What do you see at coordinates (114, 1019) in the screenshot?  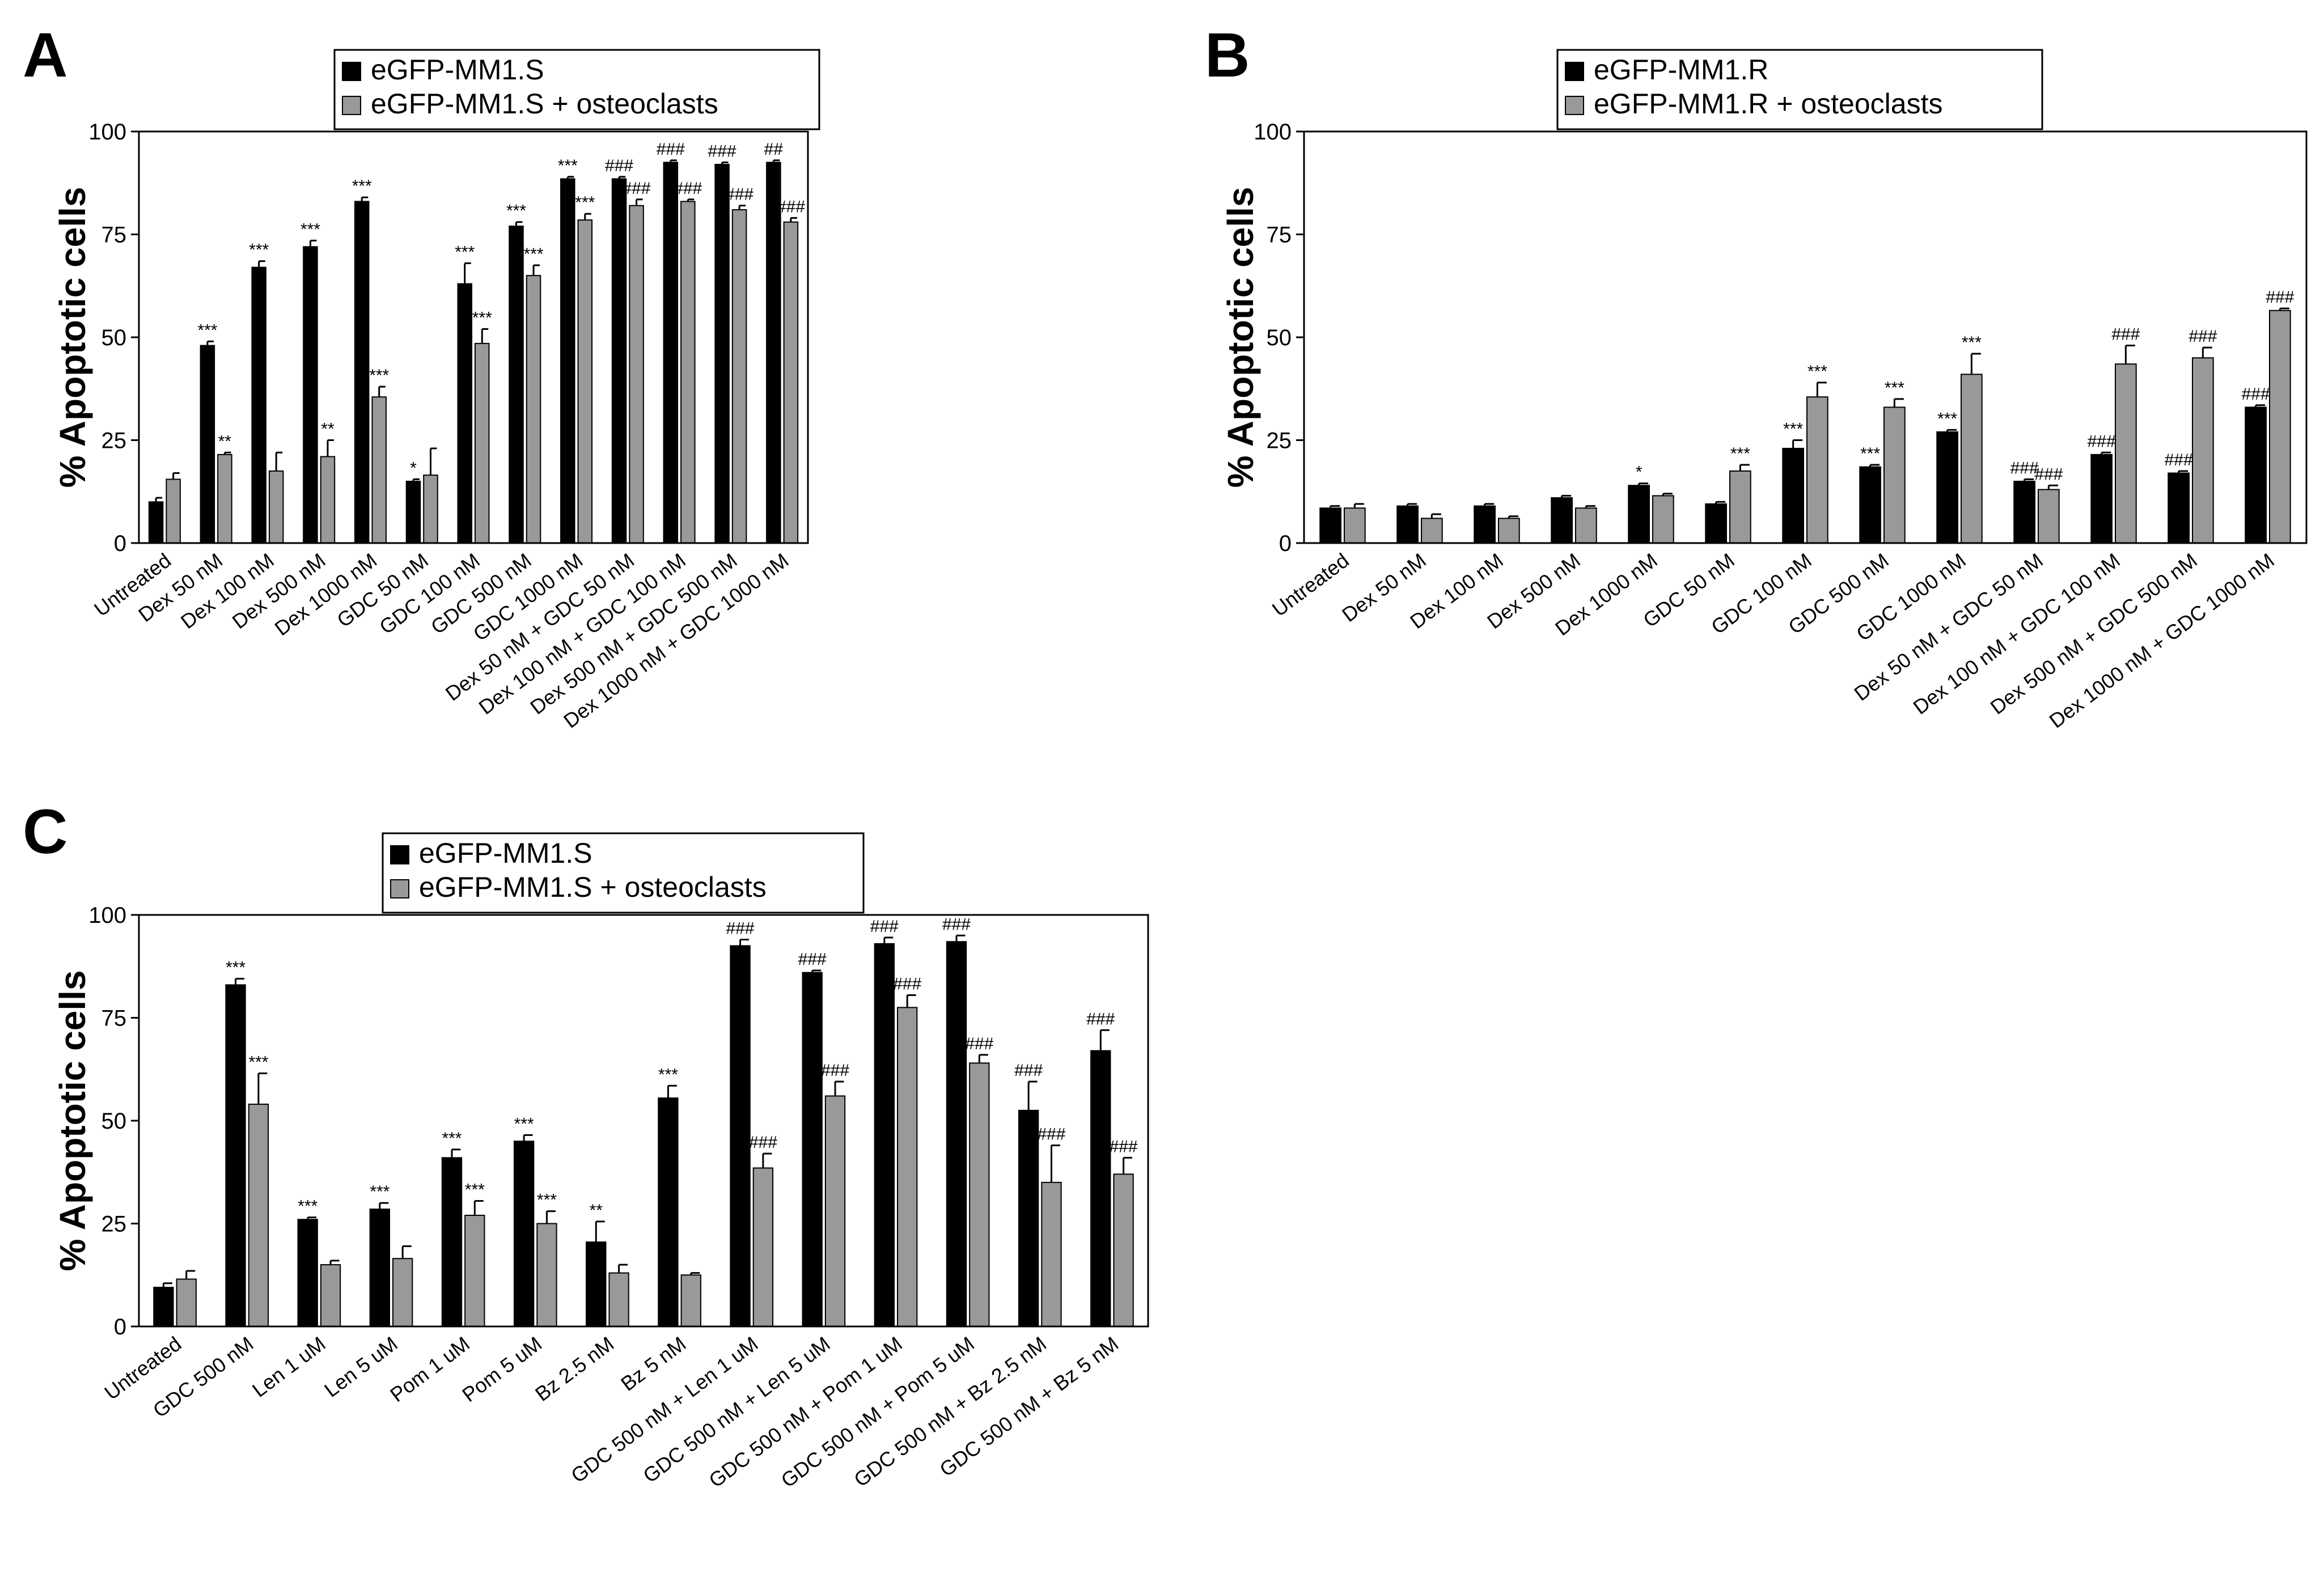 I see `y-tick-label: 75` at bounding box center [114, 1019].